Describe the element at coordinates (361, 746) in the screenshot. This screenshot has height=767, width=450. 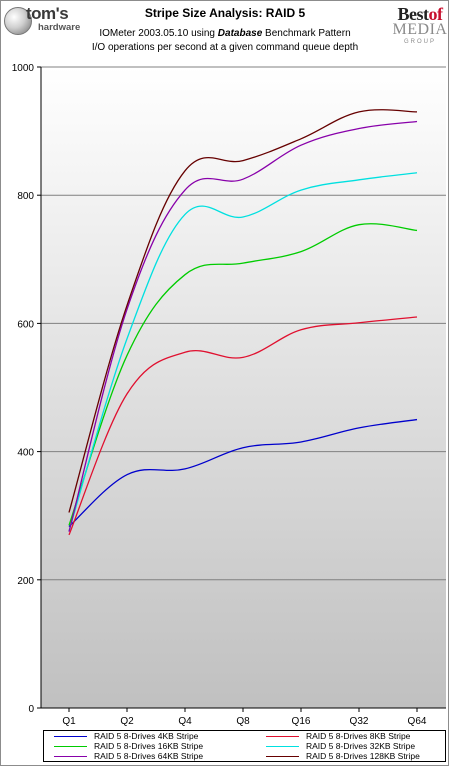
I see `legend-label: RAID 5 8-Drives 32KB Stripe` at that location.